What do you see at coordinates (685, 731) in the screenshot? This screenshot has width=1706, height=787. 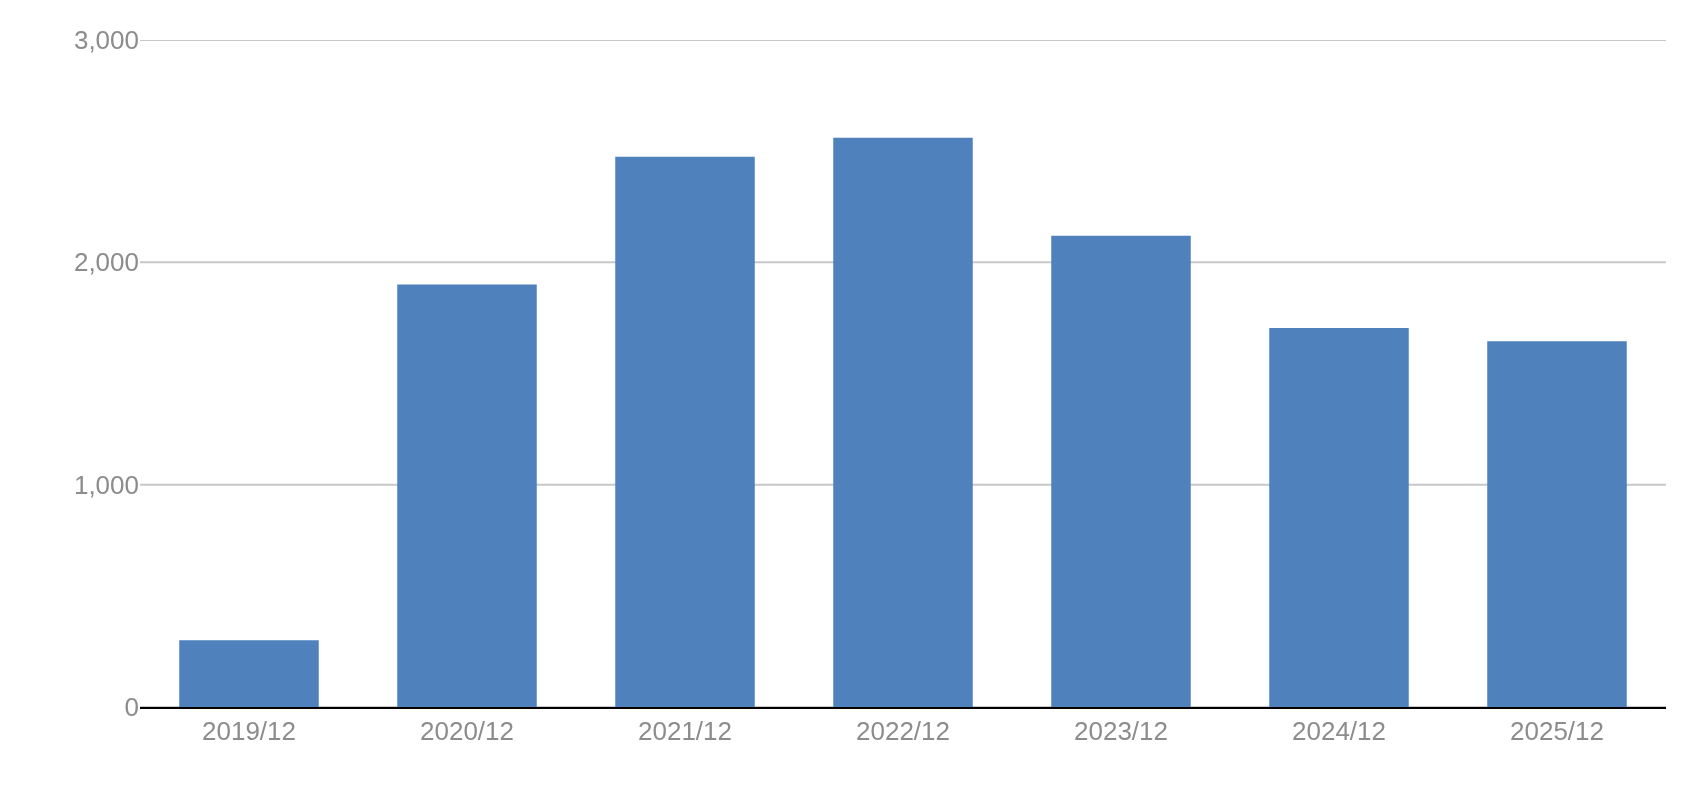 I see `x-tick-label: 2021/12` at bounding box center [685, 731].